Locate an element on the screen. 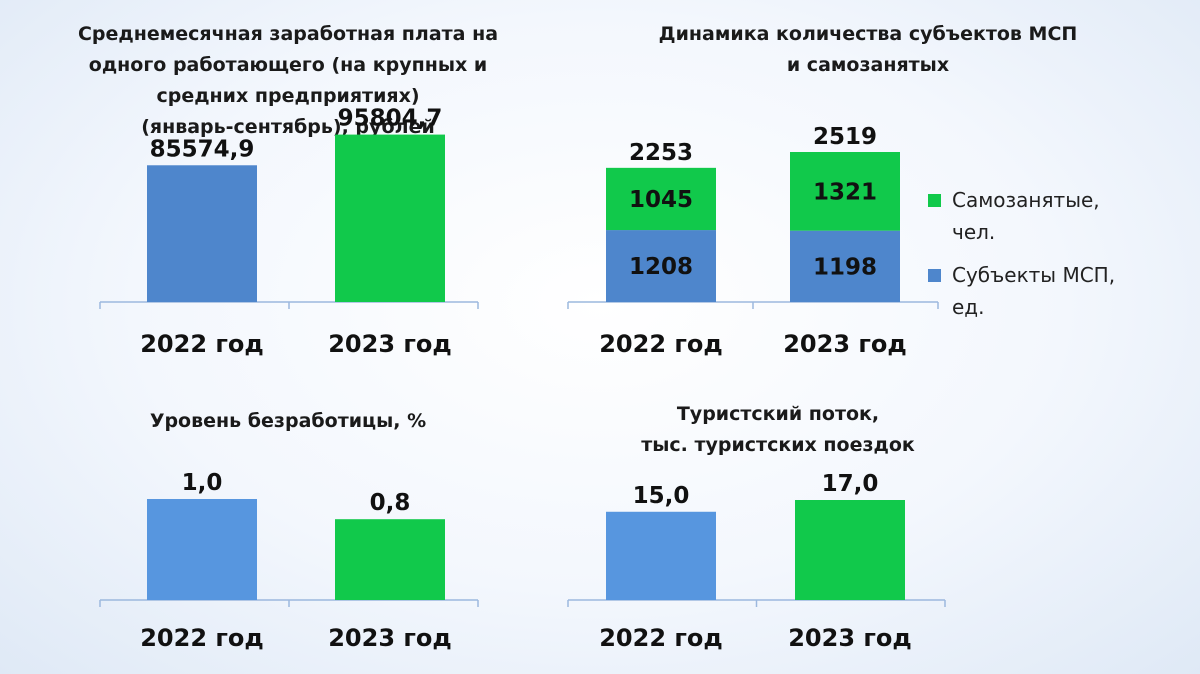 The image size is (1200, 674). chart-title-line: и самозанятых is located at coordinates (868, 65).